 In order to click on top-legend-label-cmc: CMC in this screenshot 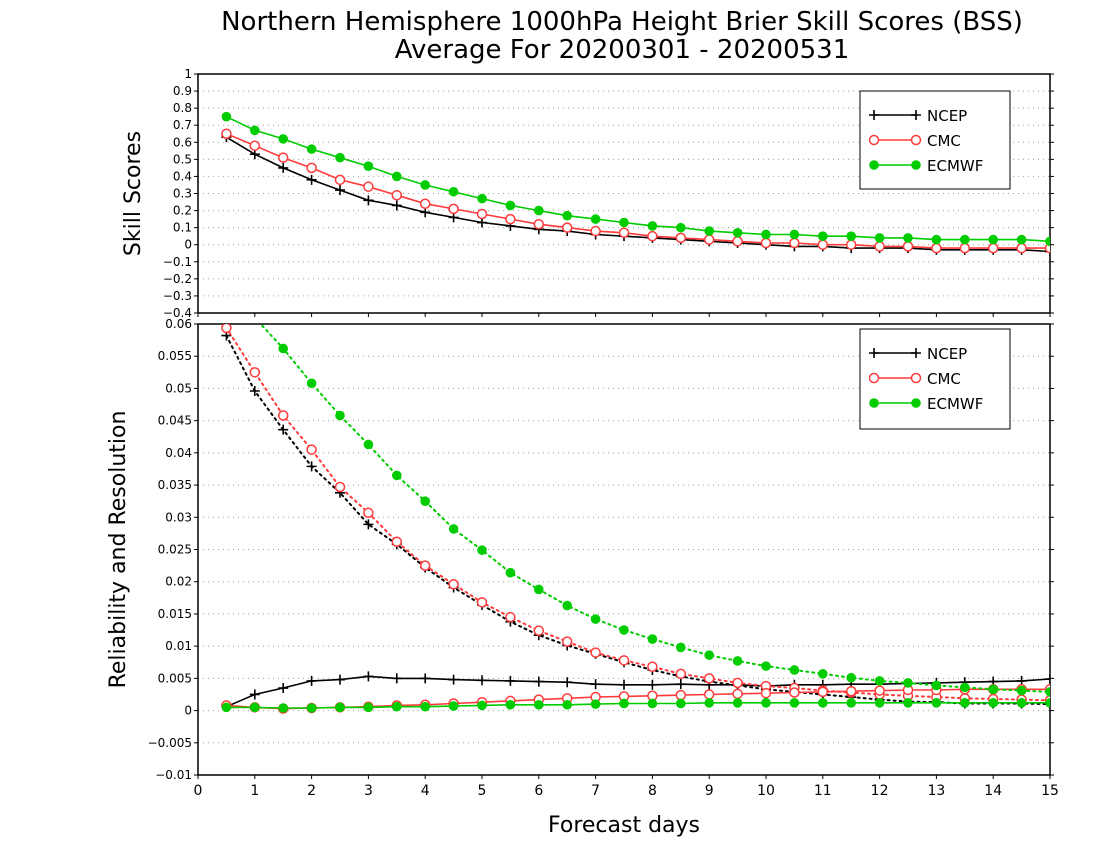, I will do `click(944, 141)`.